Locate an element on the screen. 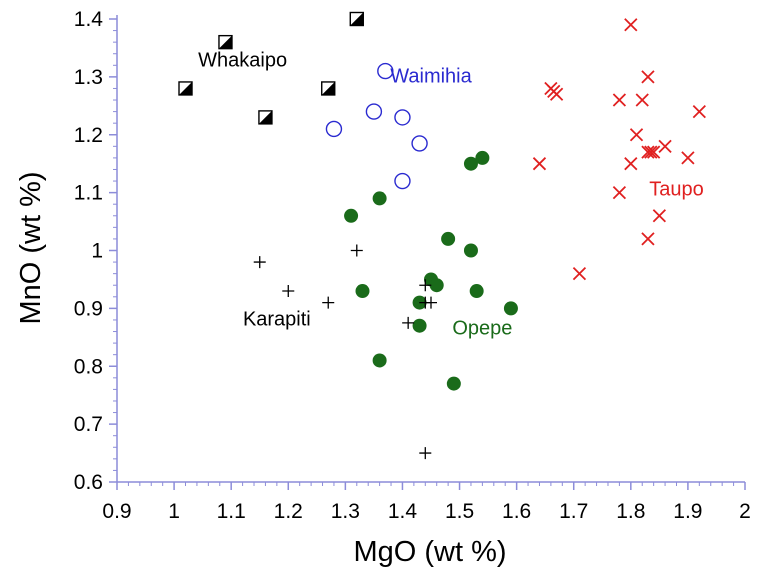 This screenshot has width=758, height=574. x-tick-label: 1.9 is located at coordinates (687, 511).